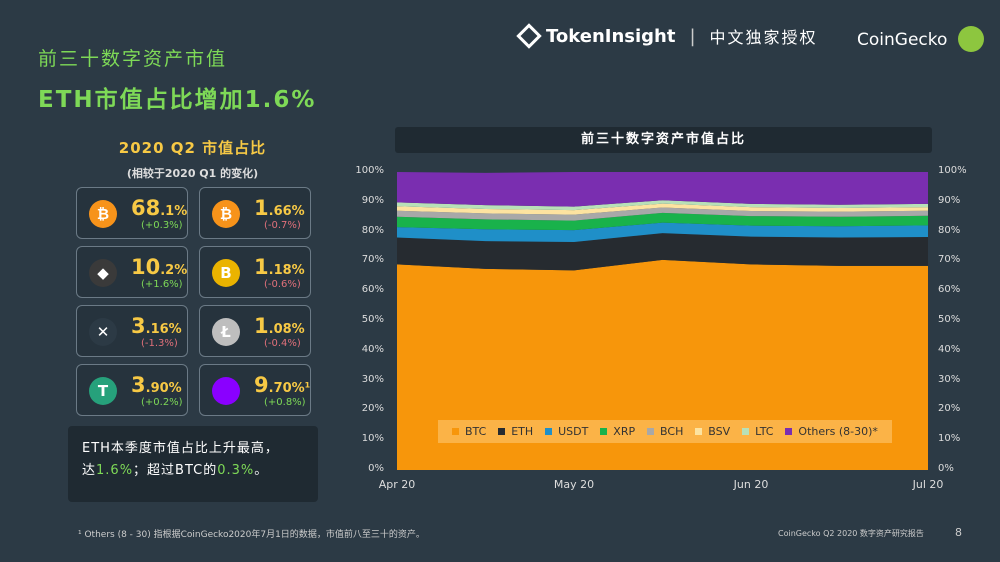 The image size is (1000, 562). What do you see at coordinates (515, 431) in the screenshot?
I see `legend-item: ETH` at bounding box center [515, 431].